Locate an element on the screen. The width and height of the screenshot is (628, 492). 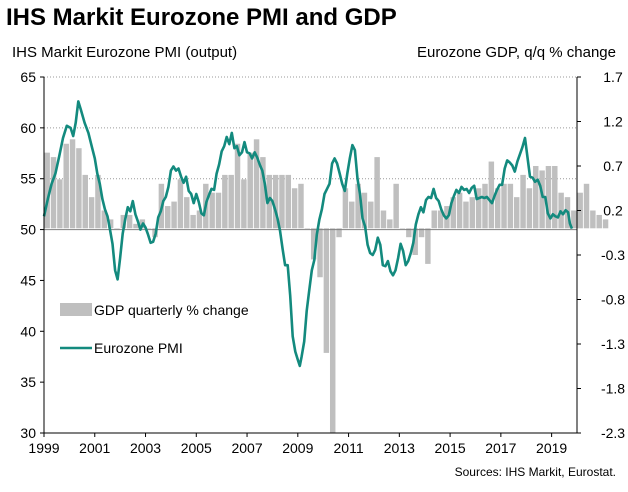
x-tick-label: 2015 is located at coordinates (450, 448).